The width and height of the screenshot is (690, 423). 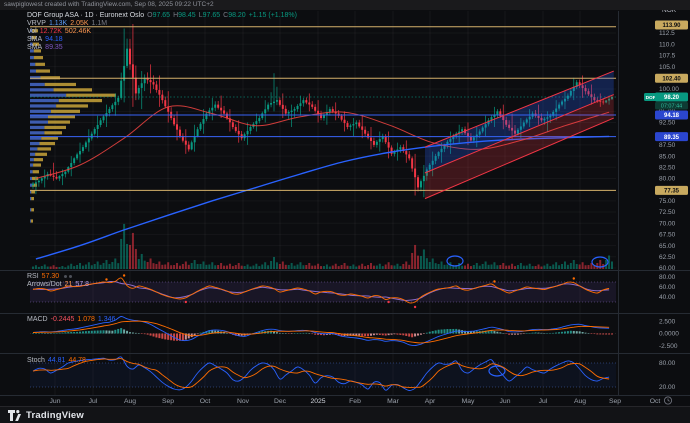 What do you see at coordinates (55, 415) in the screenshot?
I see `tradingview-brand-text: TradingView` at bounding box center [55, 415].